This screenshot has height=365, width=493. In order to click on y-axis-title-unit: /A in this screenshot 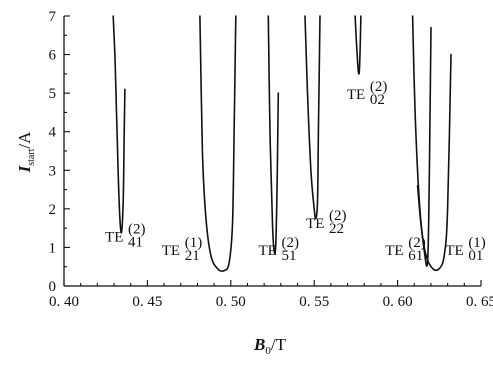, I will do `click(24, 140)`.